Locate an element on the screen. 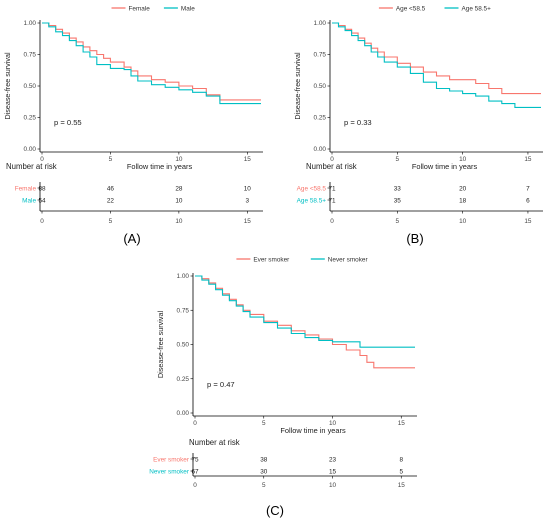 This screenshot has width=550, height=531. p-value: p = 0.33 is located at coordinates (358, 122).